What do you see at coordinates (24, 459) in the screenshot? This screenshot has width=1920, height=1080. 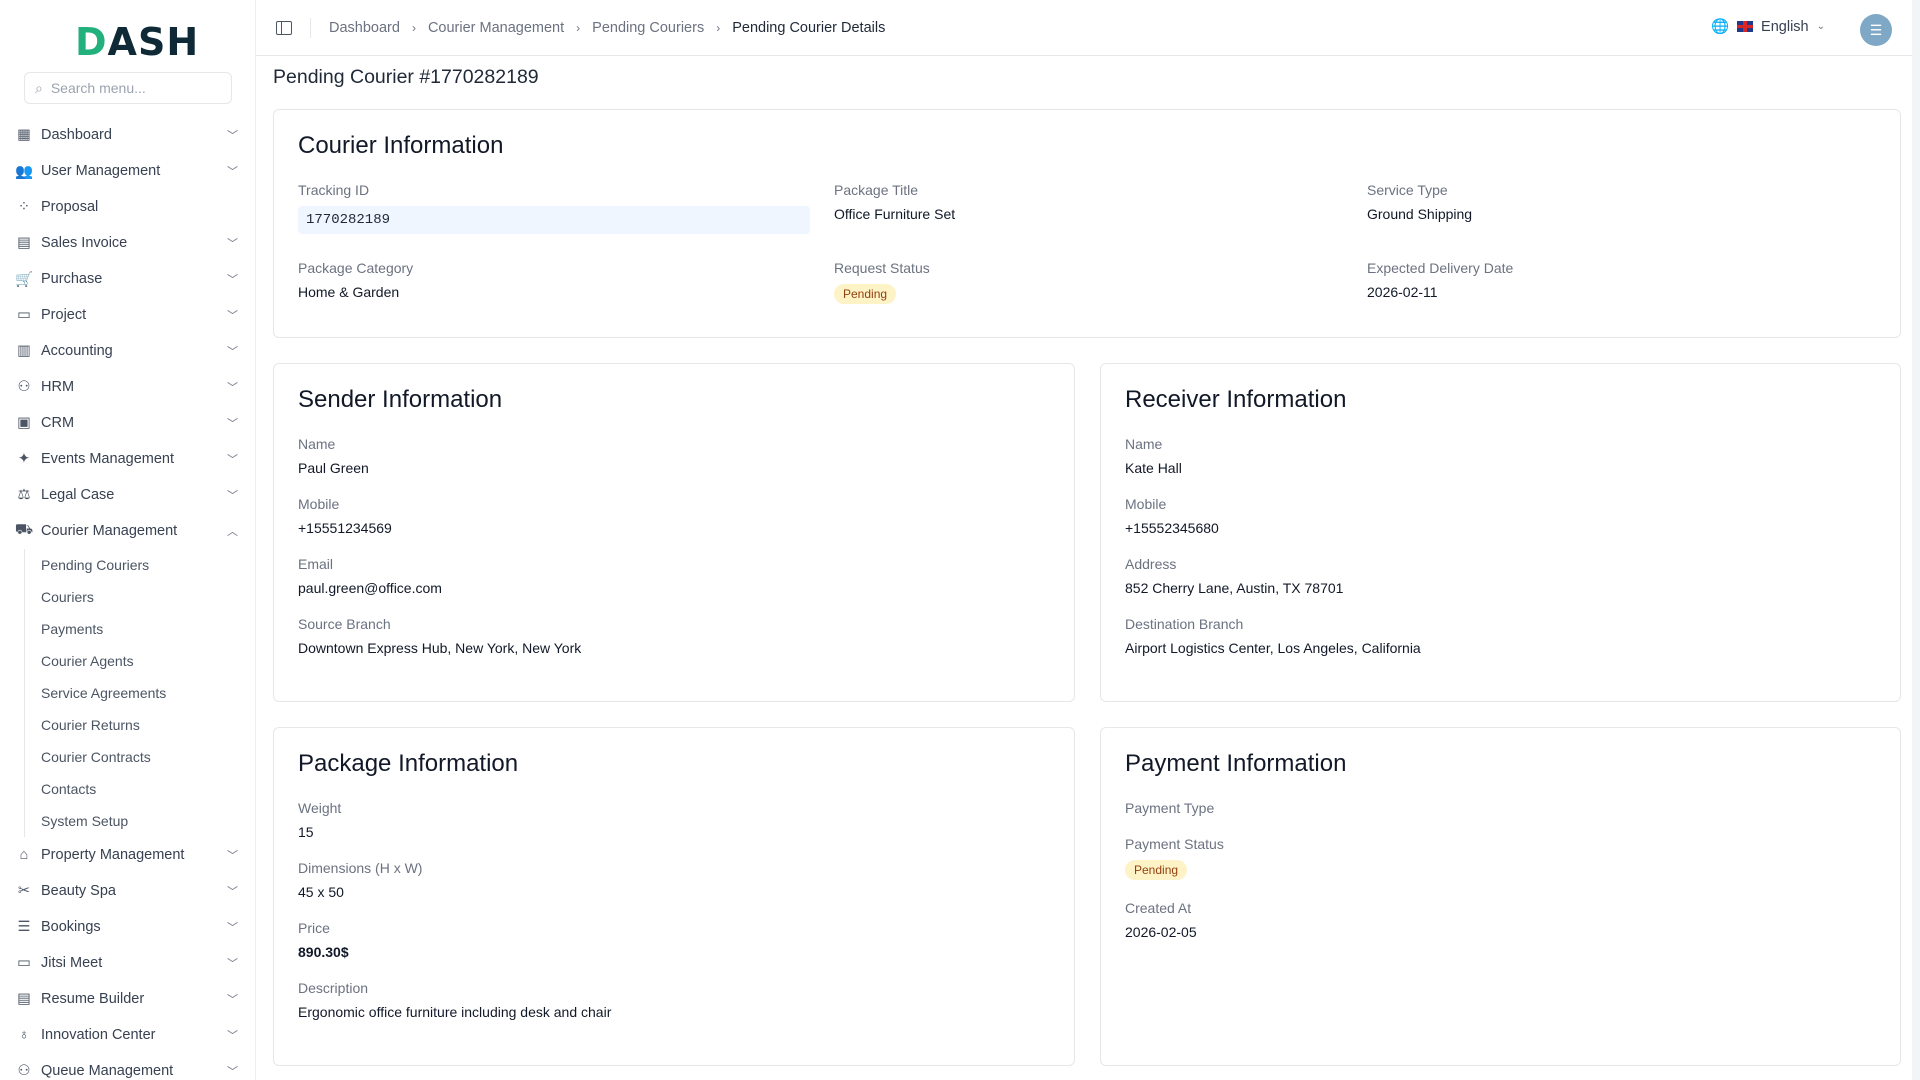 I see `party-icon: ✦` at bounding box center [24, 459].